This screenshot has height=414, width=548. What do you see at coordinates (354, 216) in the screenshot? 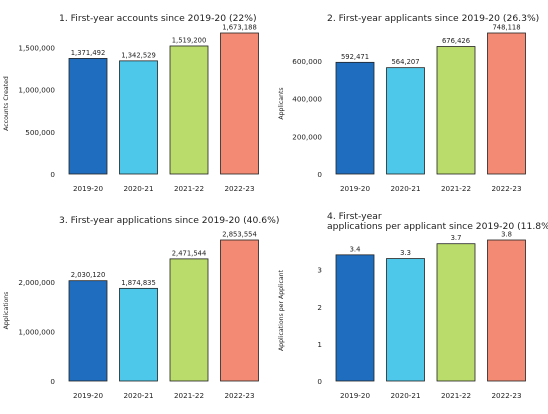
I see `chart-title-line: 4. First-year` at bounding box center [354, 216].